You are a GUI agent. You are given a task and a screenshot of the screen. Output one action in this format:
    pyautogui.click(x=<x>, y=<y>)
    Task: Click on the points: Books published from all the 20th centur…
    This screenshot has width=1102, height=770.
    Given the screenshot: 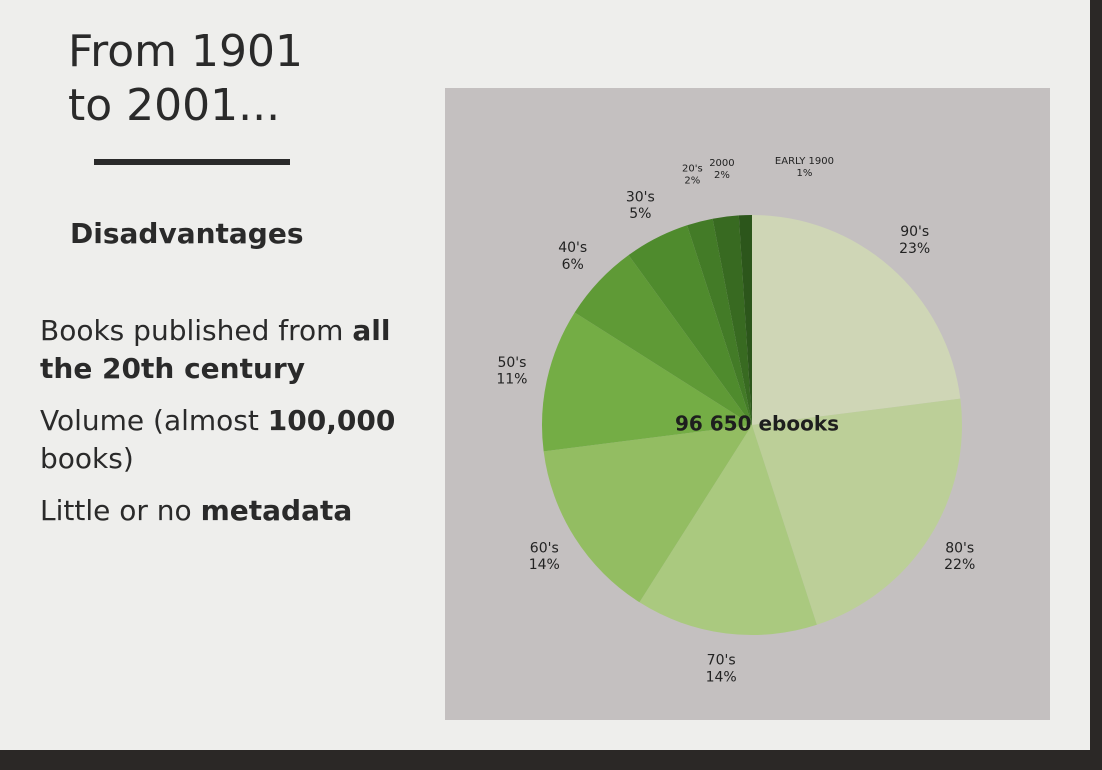 What is the action you would take?
    pyautogui.click(x=230, y=421)
    